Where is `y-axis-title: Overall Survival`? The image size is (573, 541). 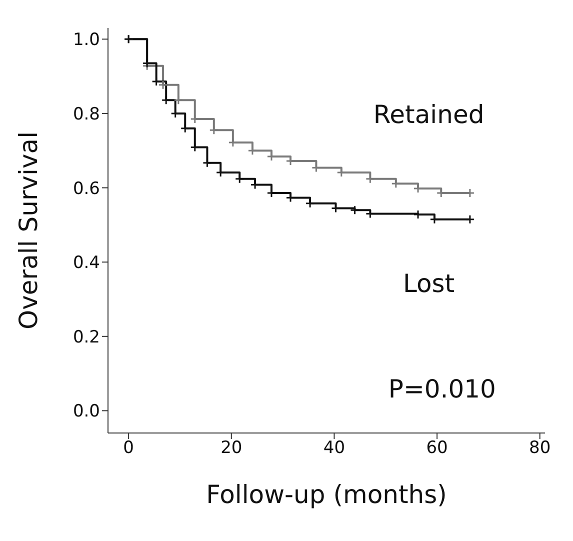 y-axis-title: Overall Survival is located at coordinates (28, 230).